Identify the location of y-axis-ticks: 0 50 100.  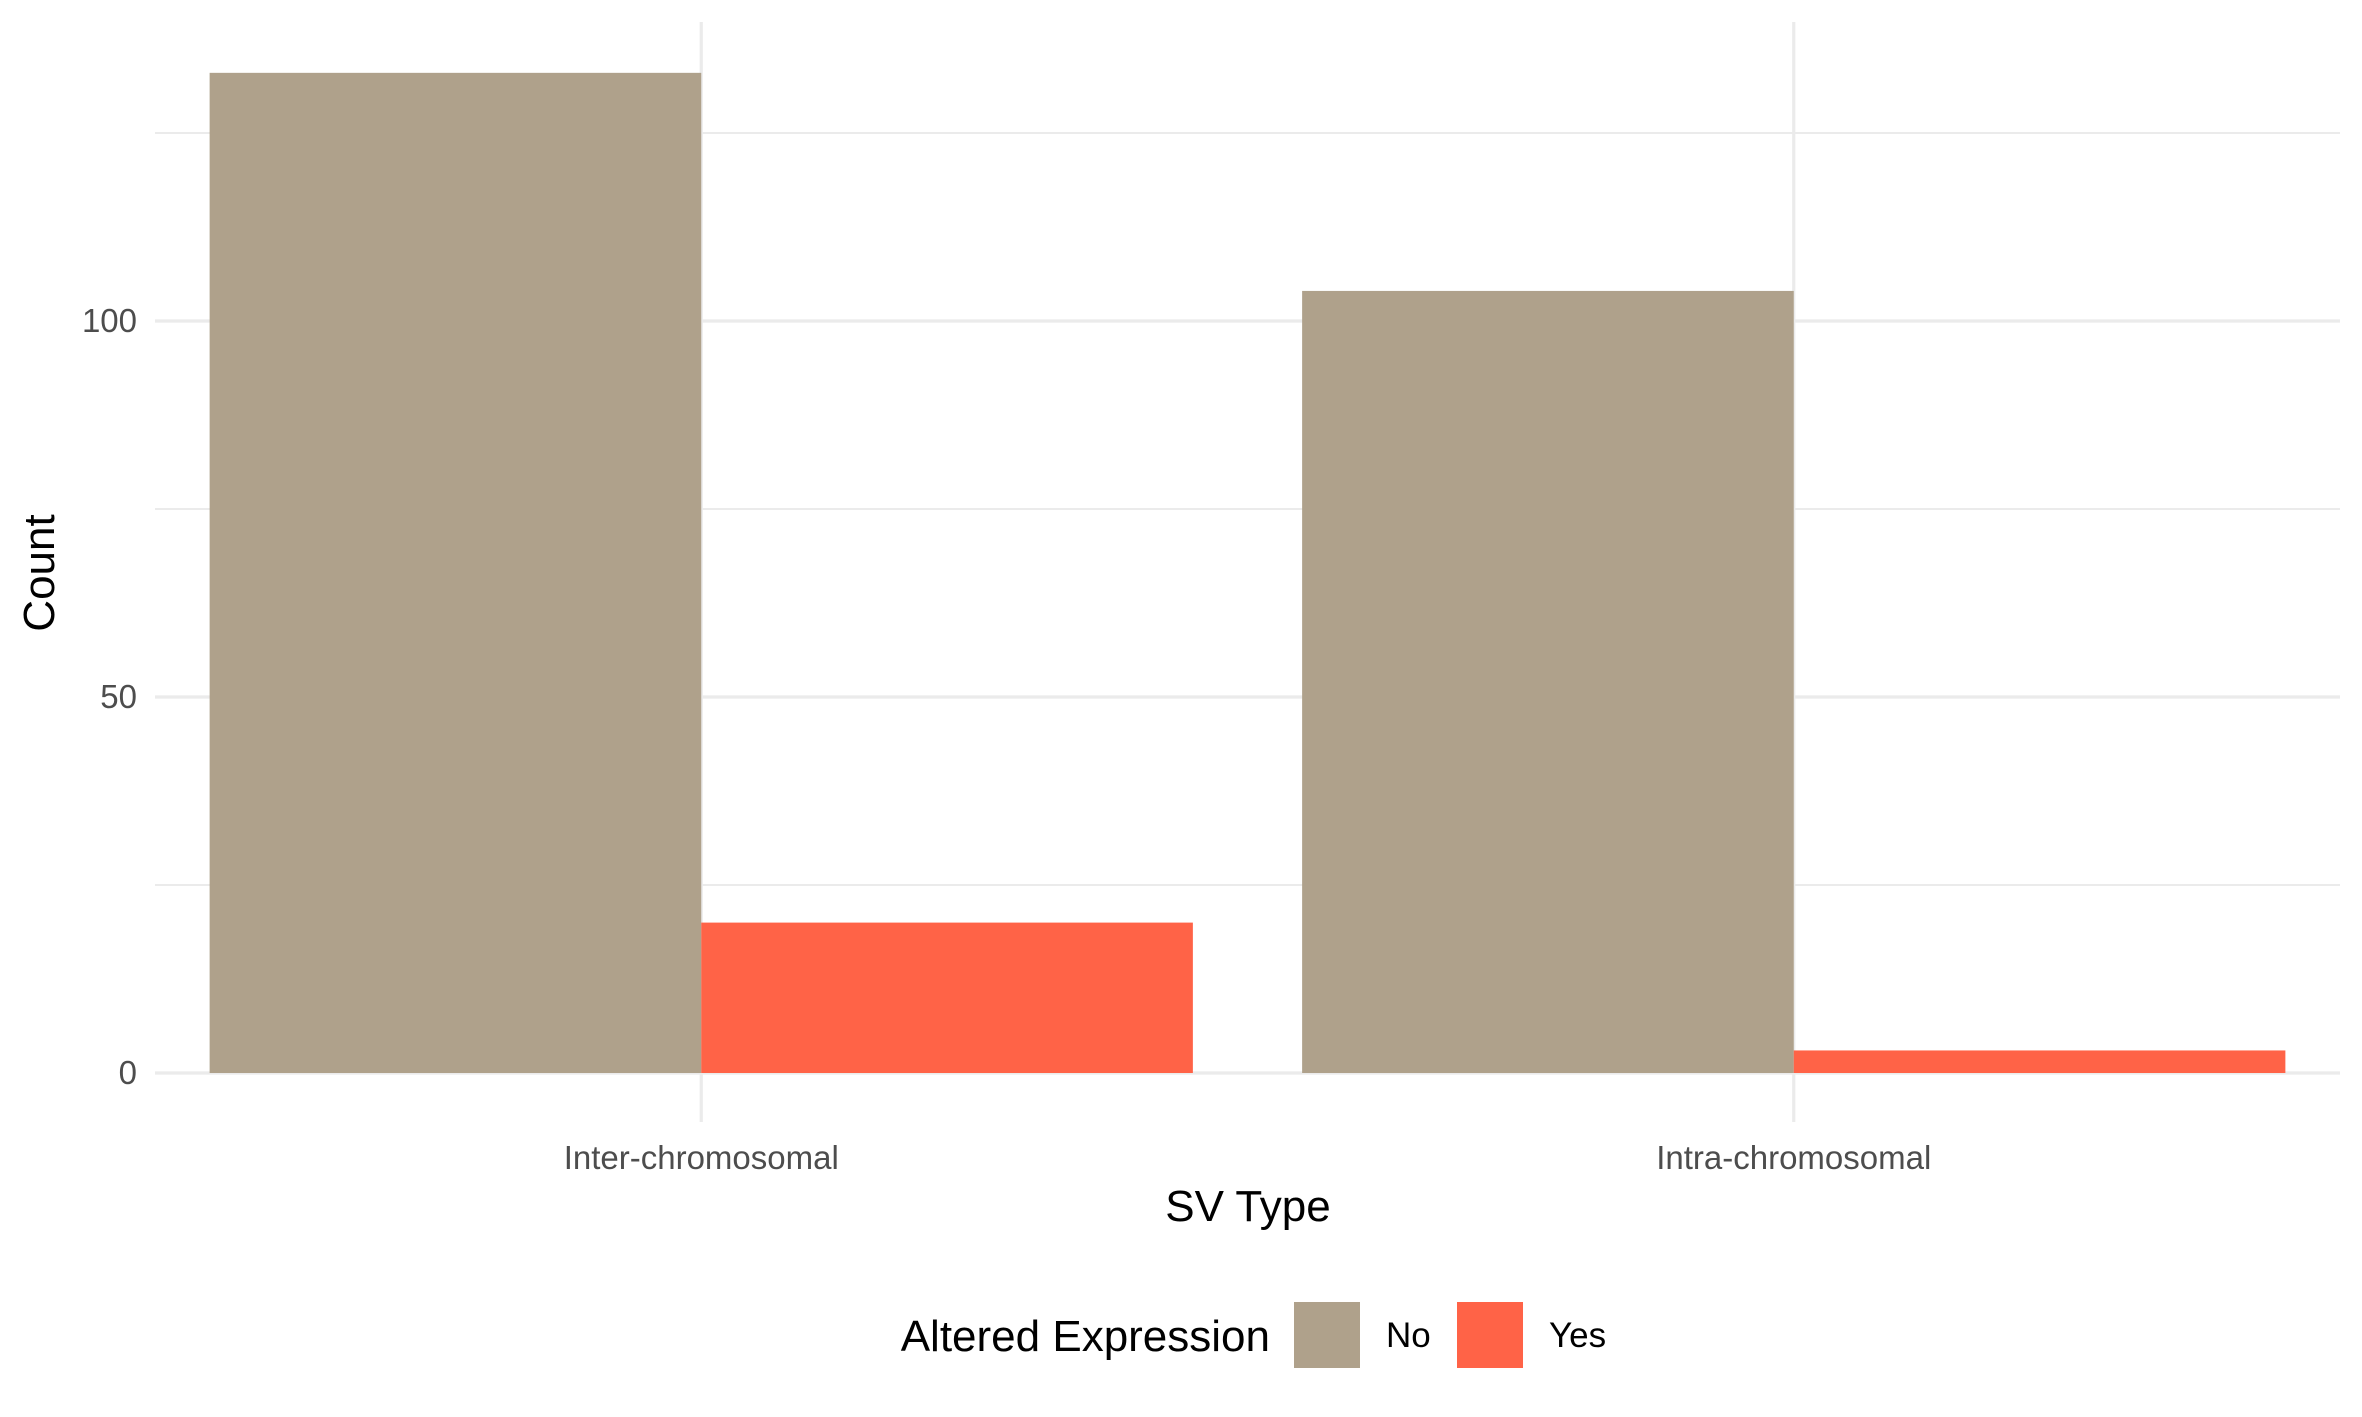
(109, 696).